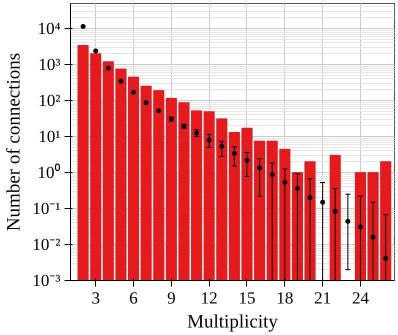  I want to click on x-axis-title: Multiplicity, so click(232, 322).